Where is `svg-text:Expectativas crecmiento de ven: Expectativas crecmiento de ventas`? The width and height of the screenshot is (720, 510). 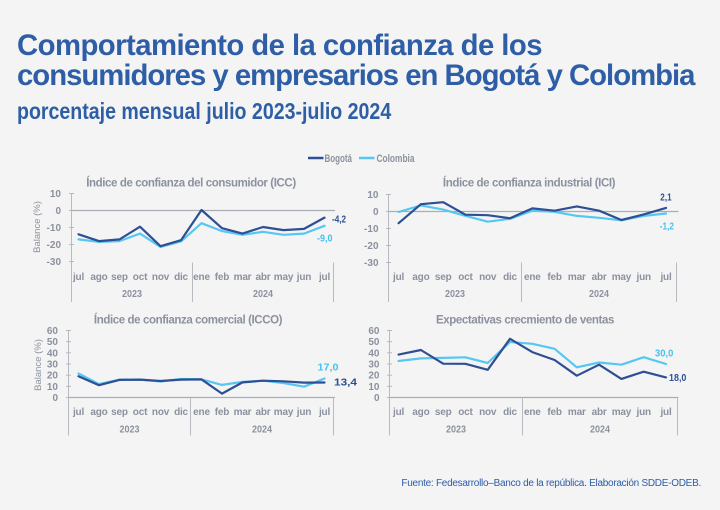 svg-text:Expectativas crecmiento de ven: Expectativas crecmiento de ventas is located at coordinates (525, 321).